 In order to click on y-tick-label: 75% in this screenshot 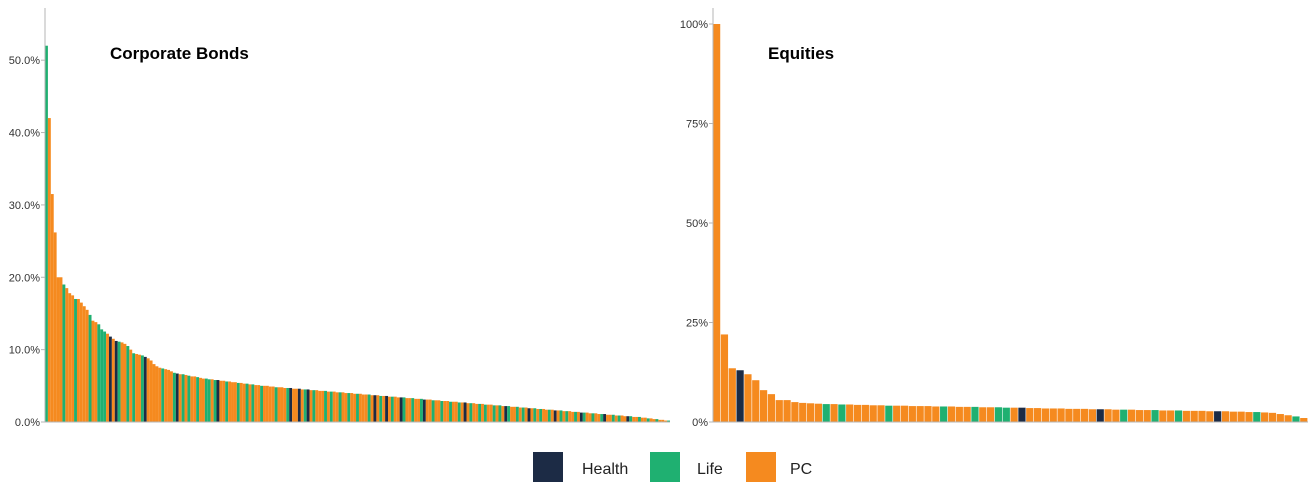, I will do `click(697, 125)`.